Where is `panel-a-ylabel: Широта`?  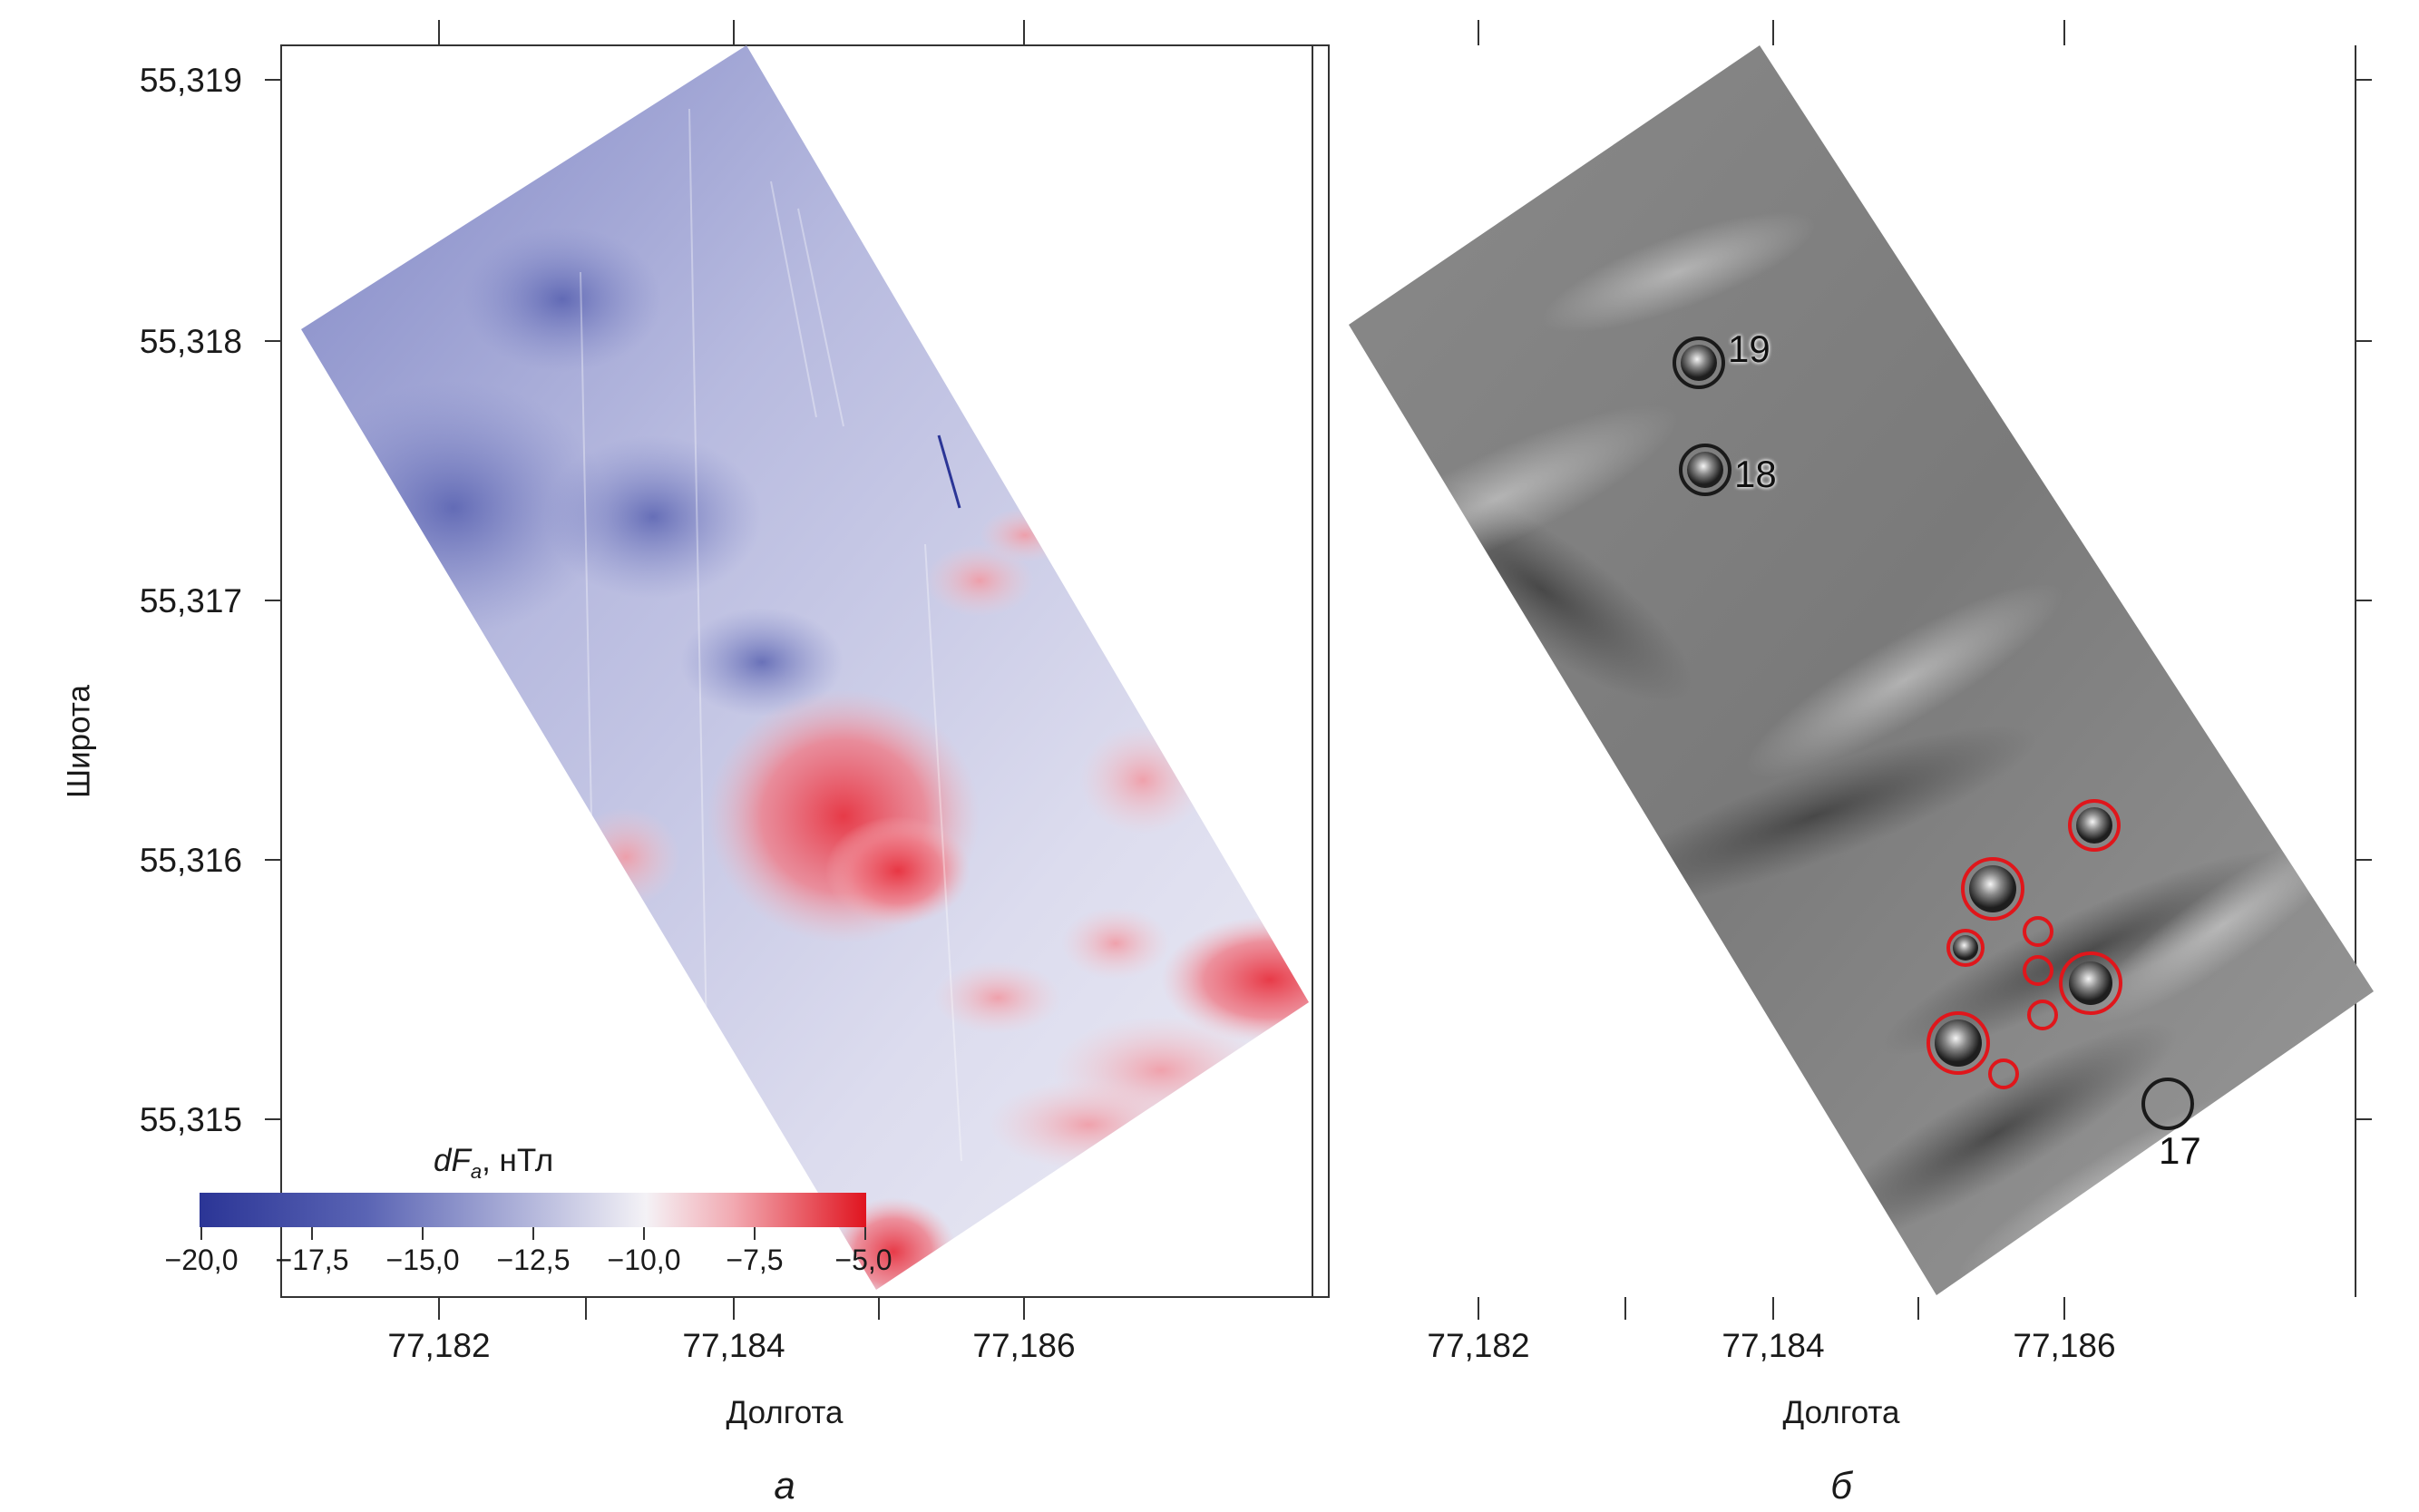 panel-a-ylabel: Широта is located at coordinates (79, 741).